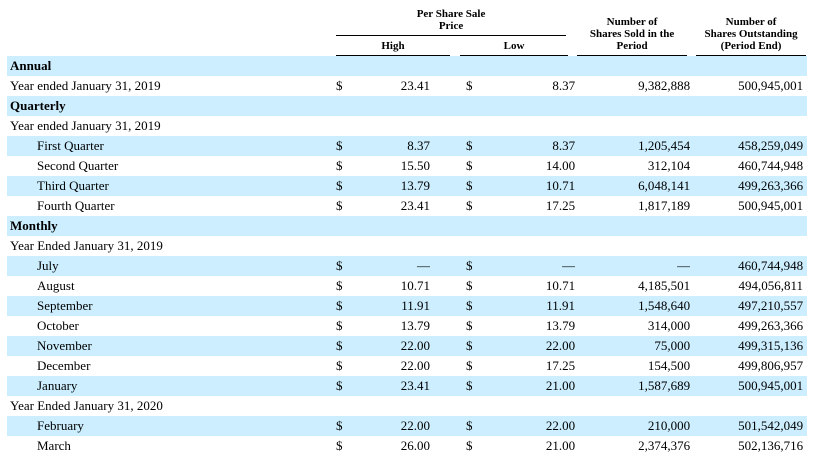 This screenshot has height=474, width=813. Describe the element at coordinates (60, 425) in the screenshot. I see `row-label-cell: February` at that location.